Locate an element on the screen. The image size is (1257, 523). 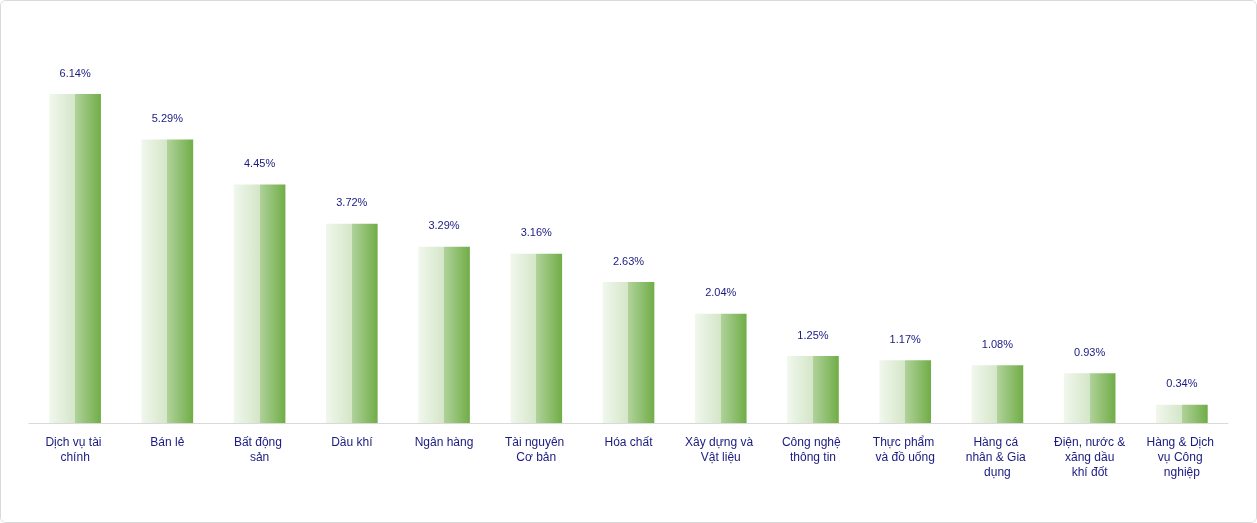
data-label: 1.08% is located at coordinates (997, 343).